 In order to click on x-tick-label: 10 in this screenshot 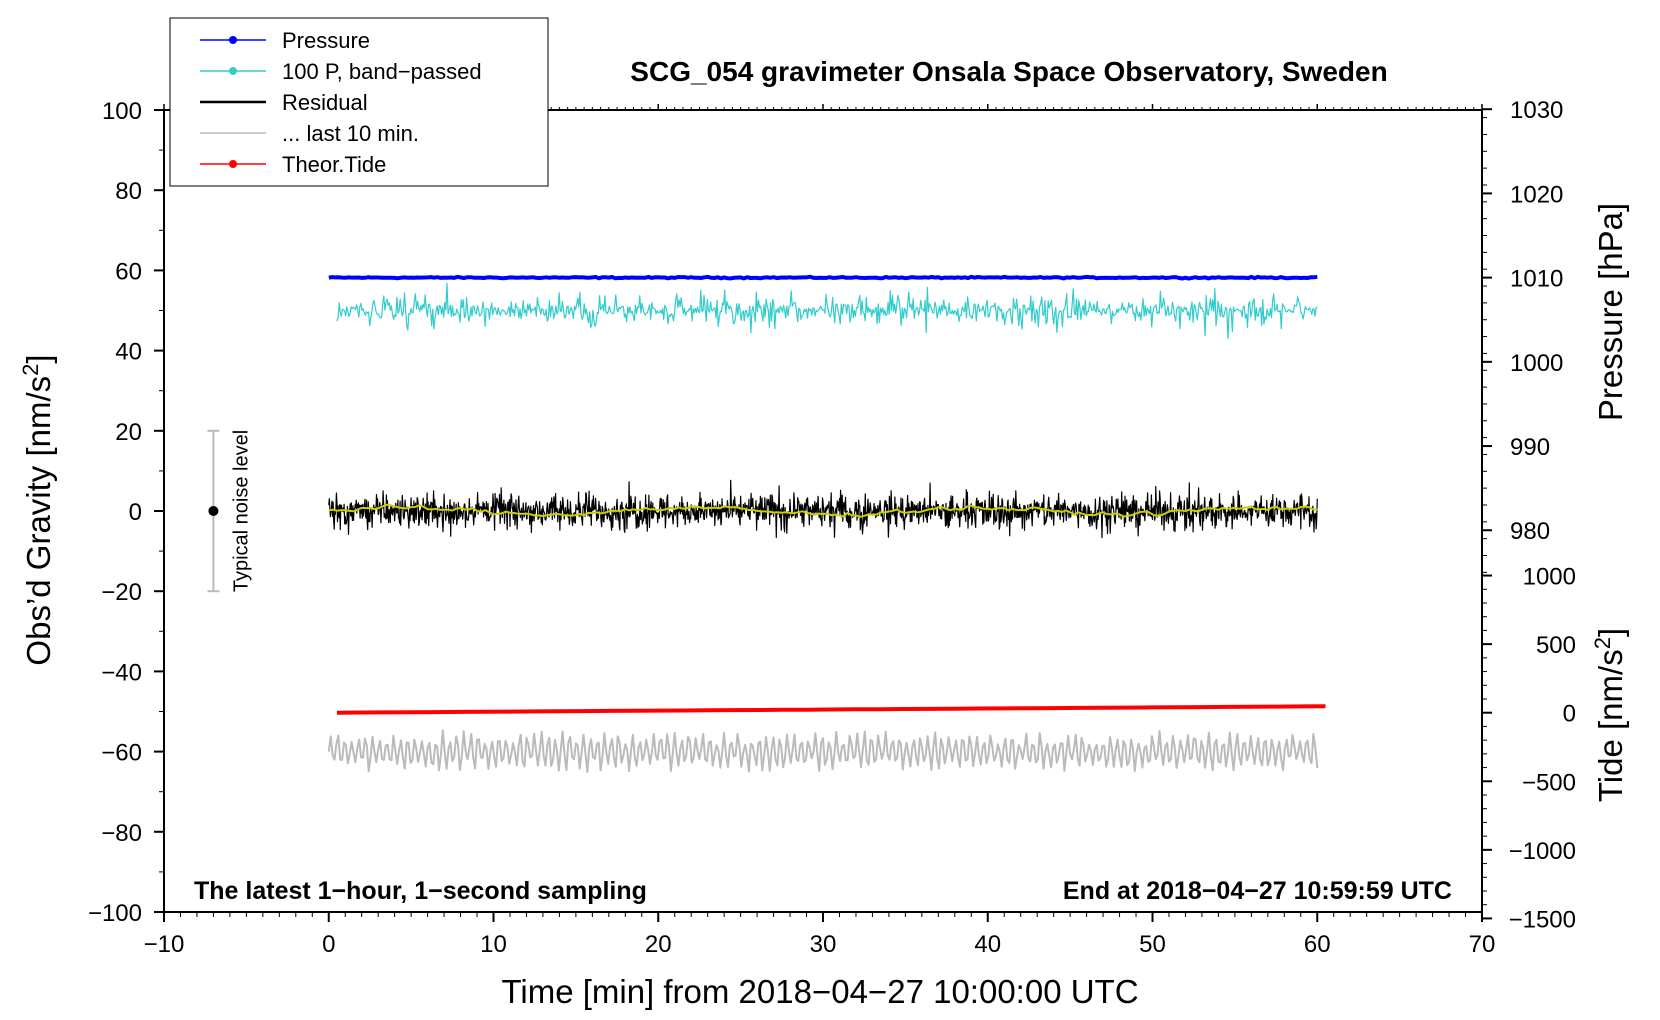, I will do `click(493, 944)`.